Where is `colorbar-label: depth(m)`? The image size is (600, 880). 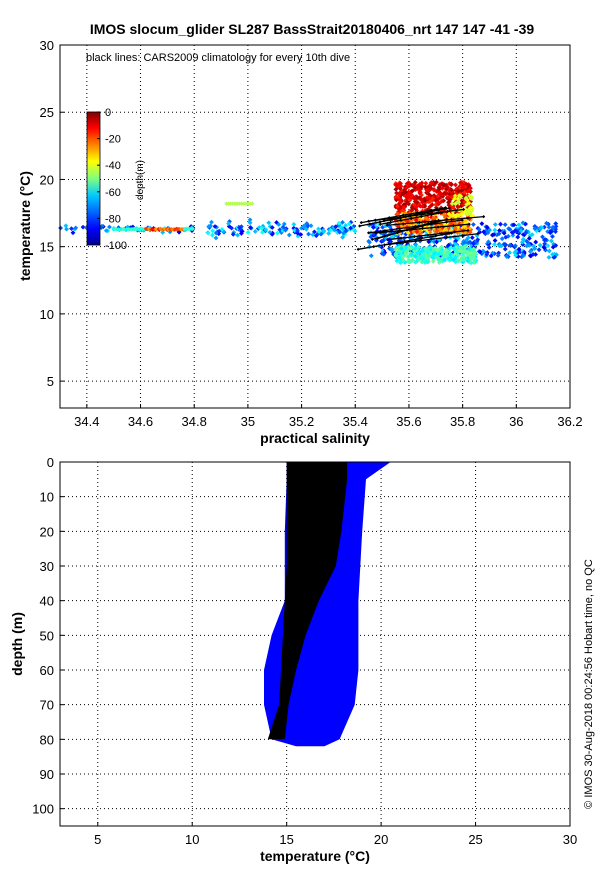 colorbar-label: depth(m) is located at coordinates (140, 180).